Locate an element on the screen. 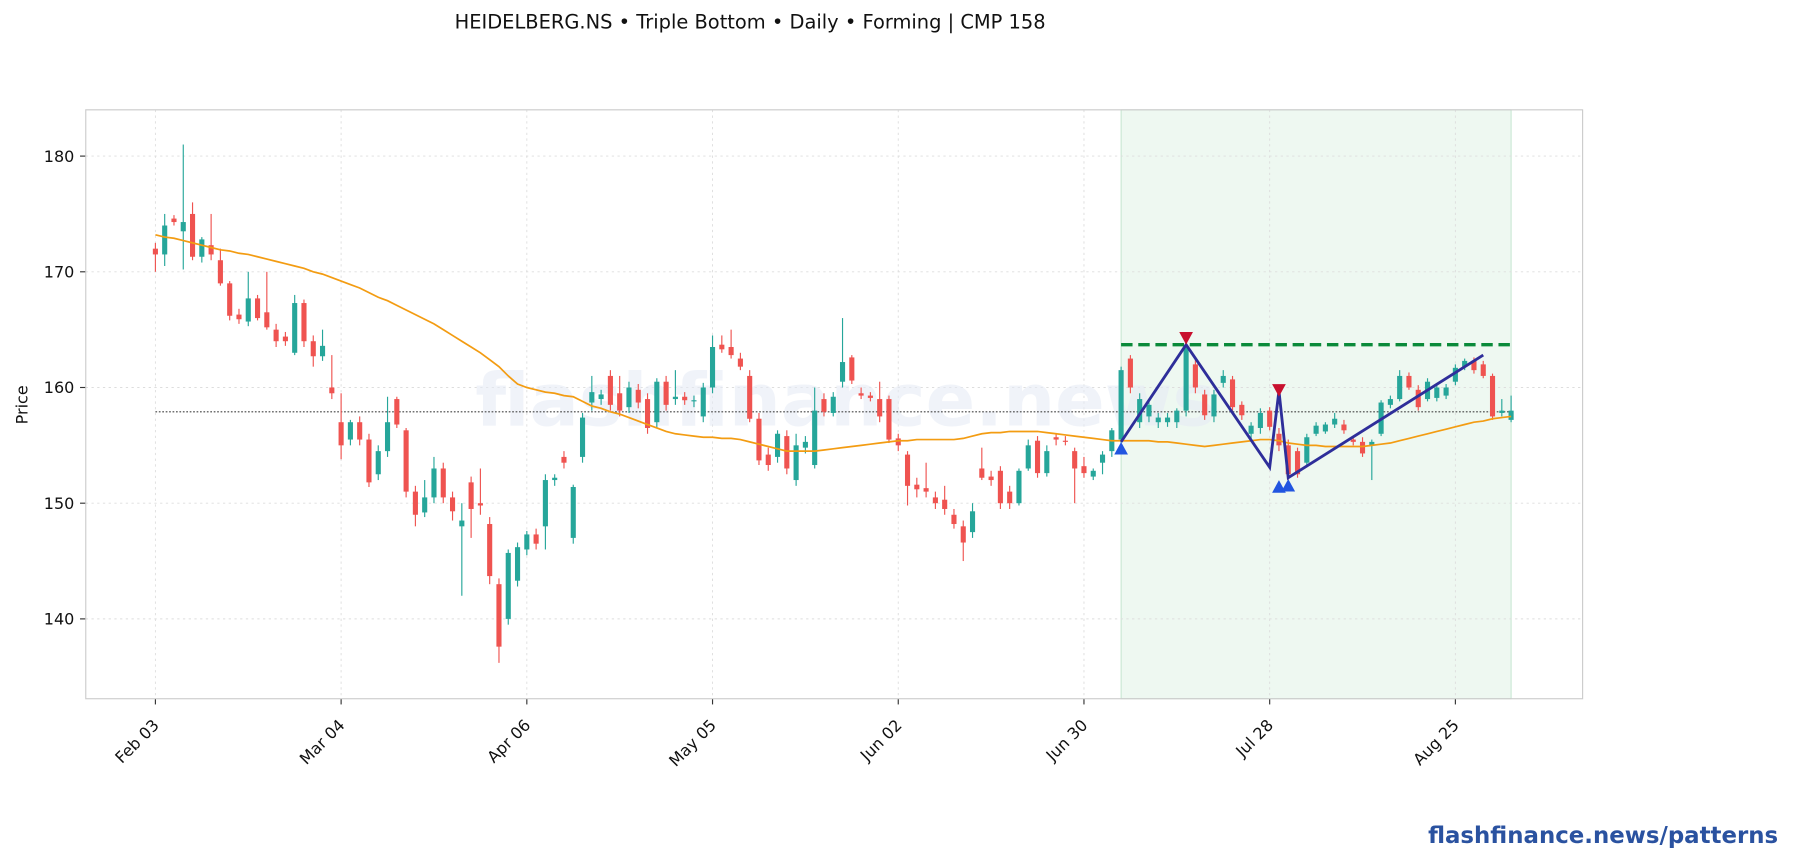 This screenshot has height=860, width=1793. y-axis-label: Price is located at coordinates (21, 404).